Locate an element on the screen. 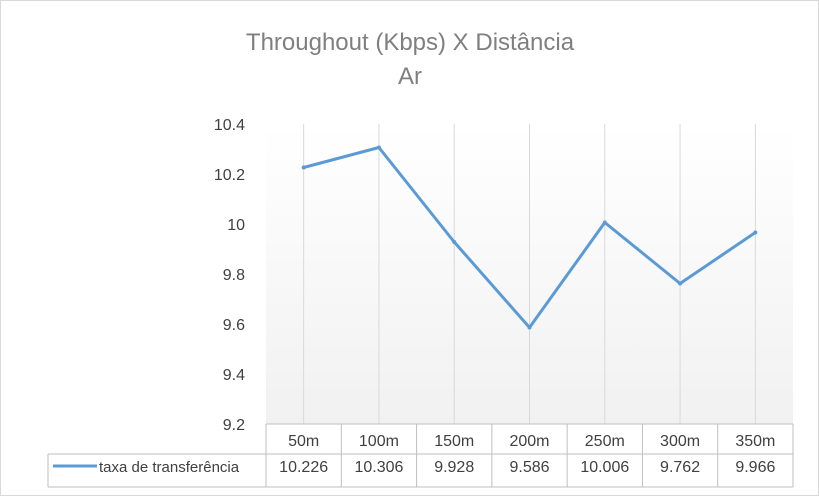 The width and height of the screenshot is (819, 496). chart-title: Throughout (Kbps) X Distância is located at coordinates (410, 42).